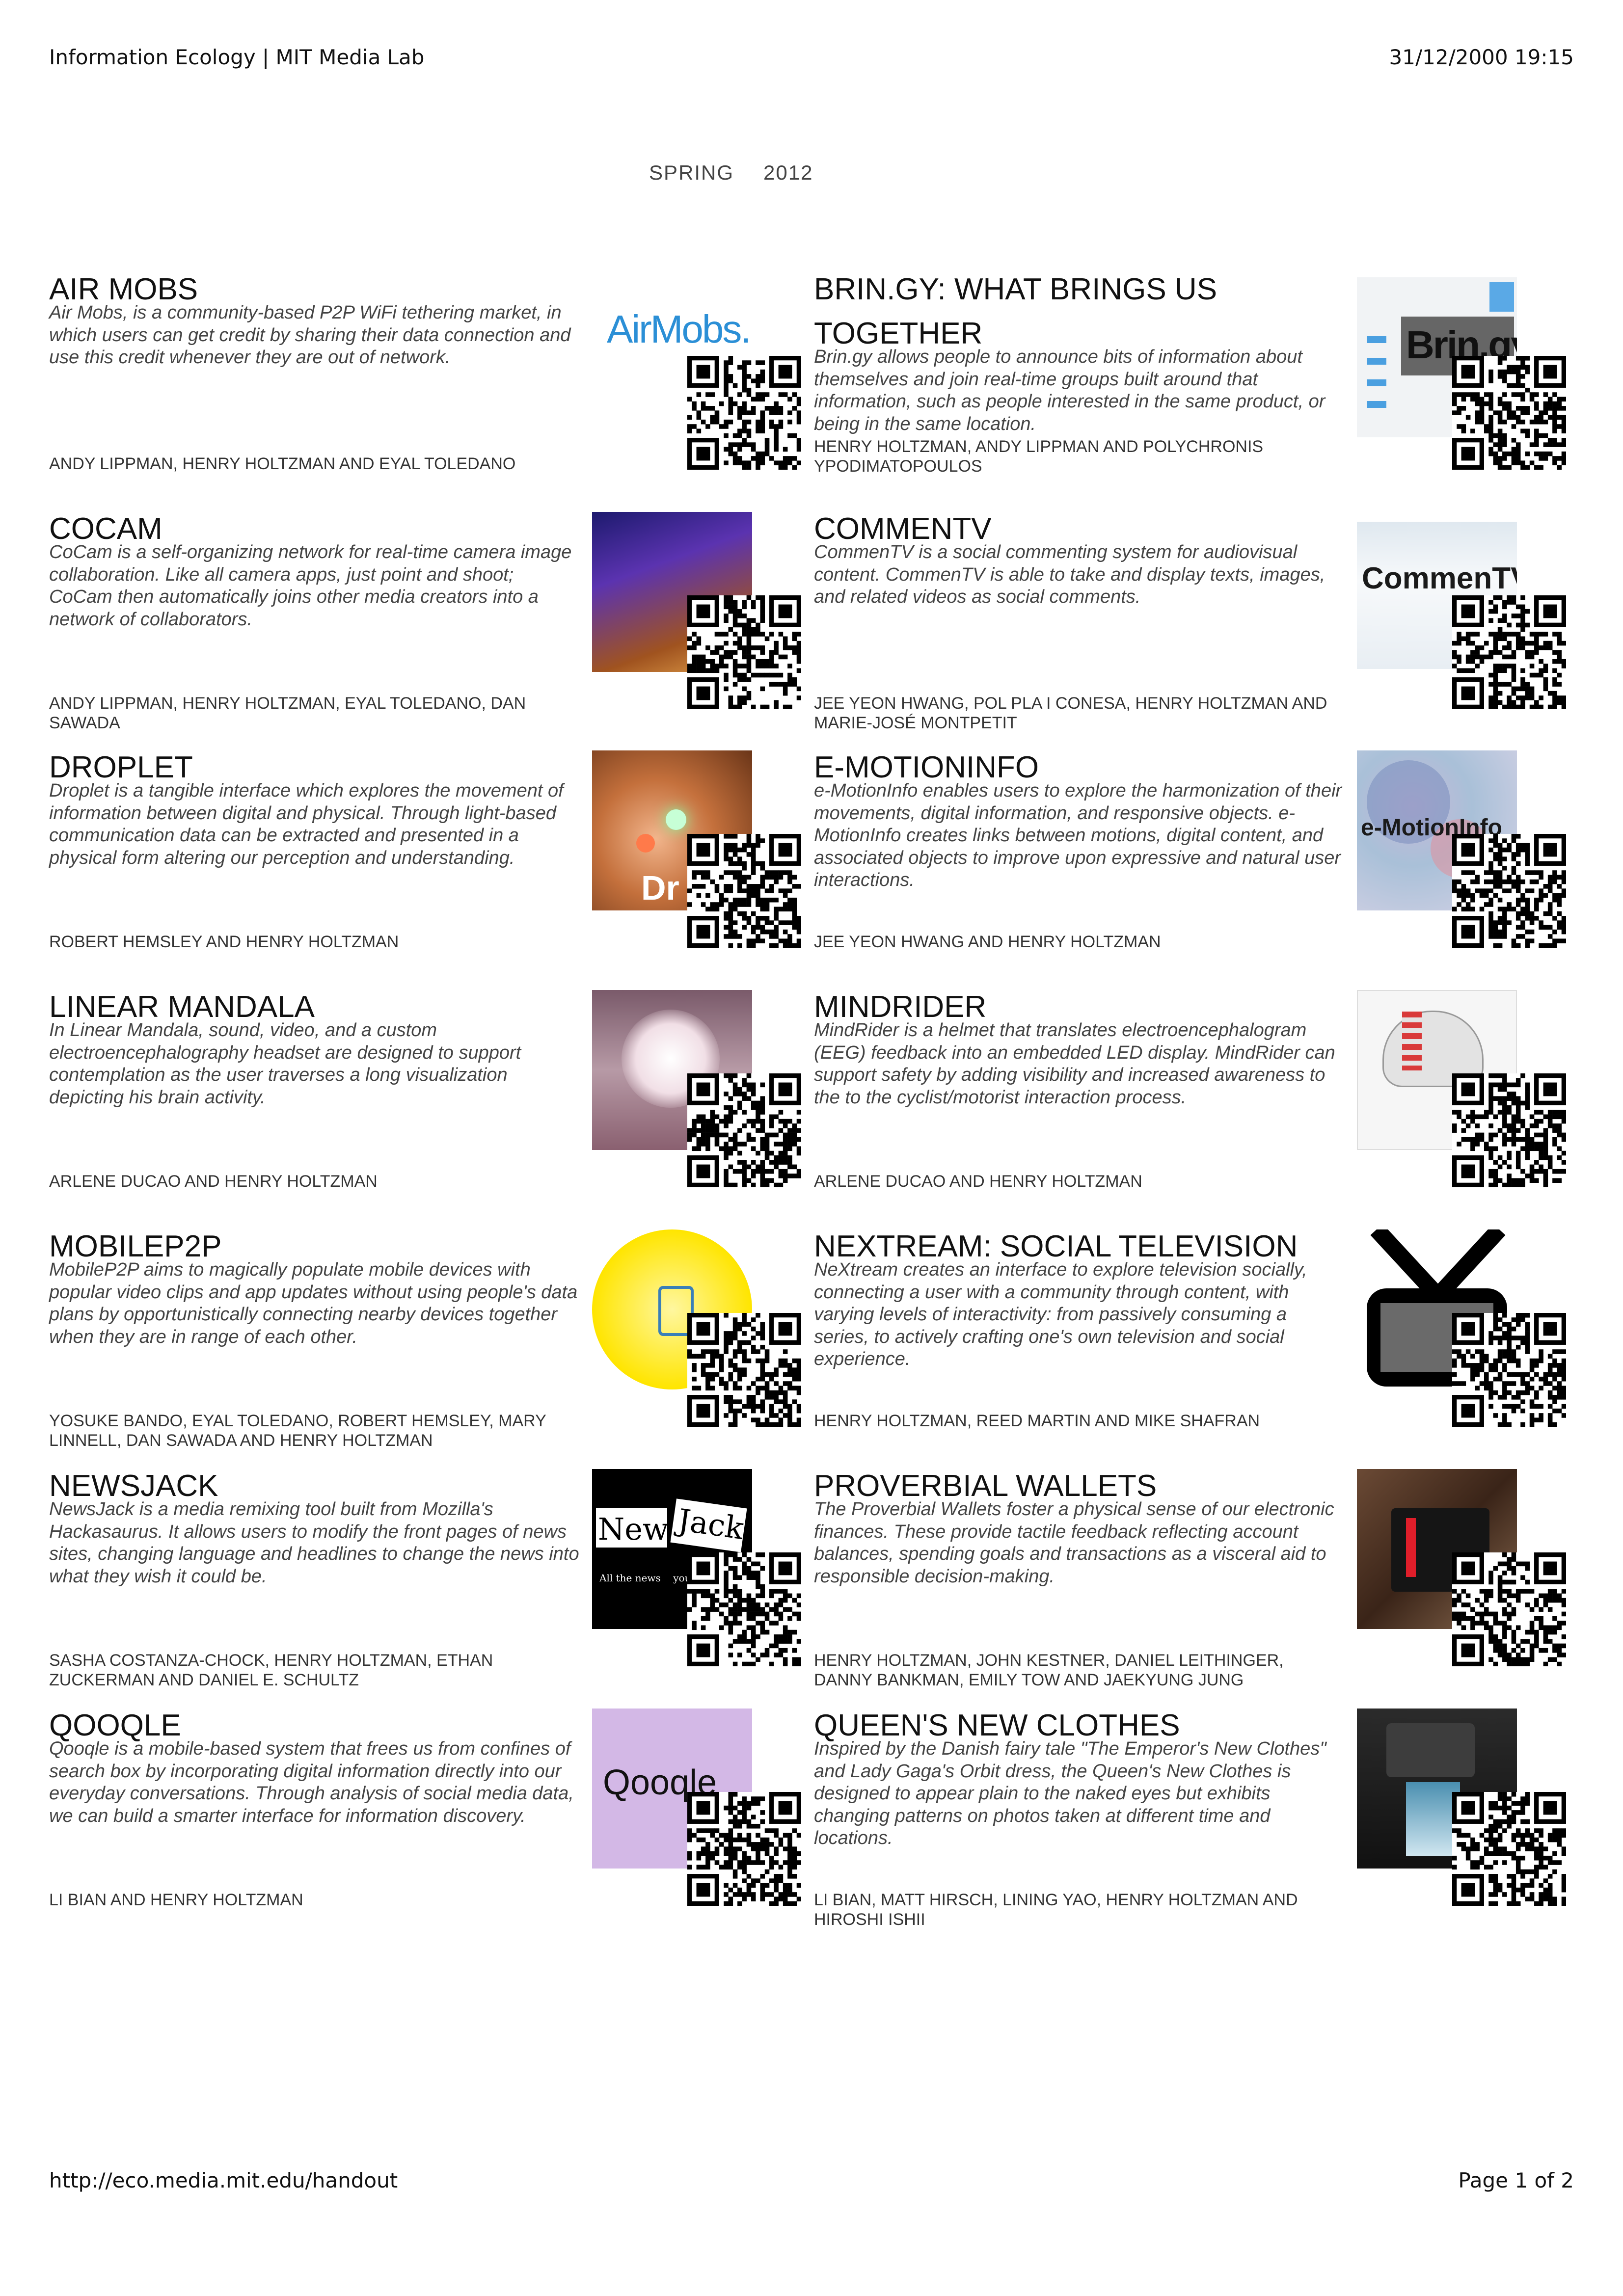  Describe the element at coordinates (900, 1007) in the screenshot. I see `project-title: MINDRIDER` at that location.